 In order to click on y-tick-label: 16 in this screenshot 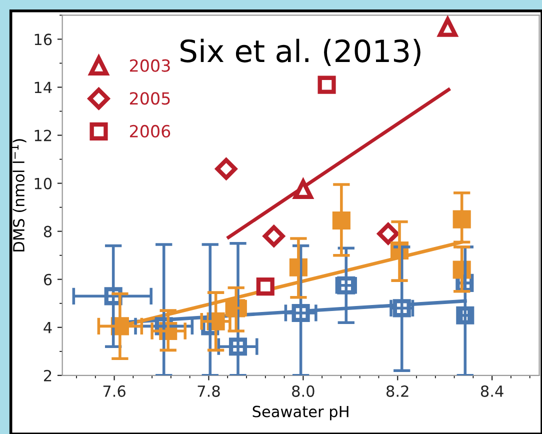, I will do `click(43, 40)`.